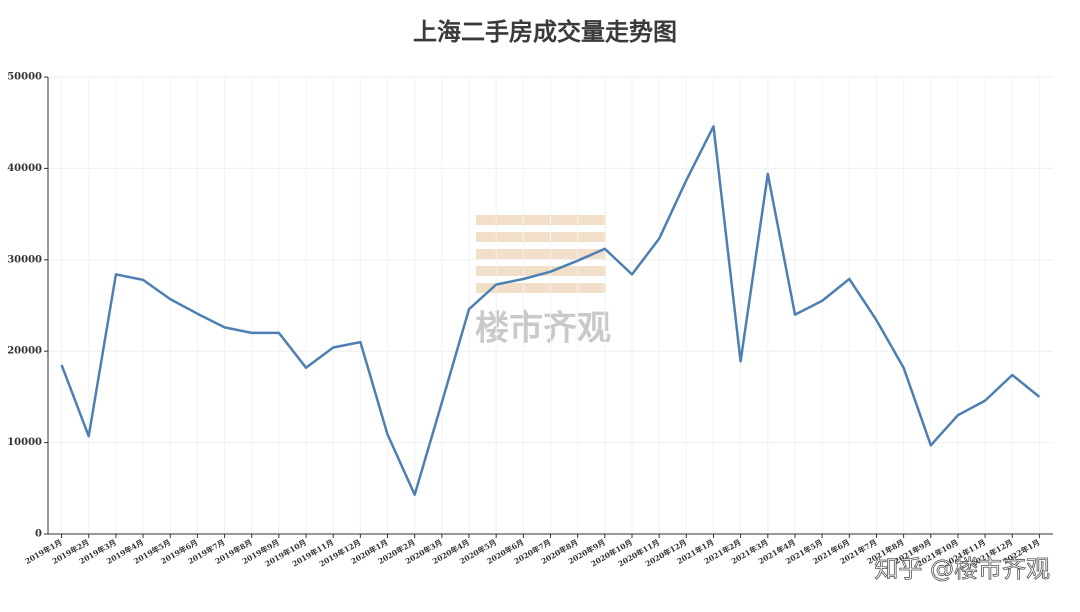  Describe the element at coordinates (24, 259) in the screenshot. I see `y-tick-label: 30000` at that location.